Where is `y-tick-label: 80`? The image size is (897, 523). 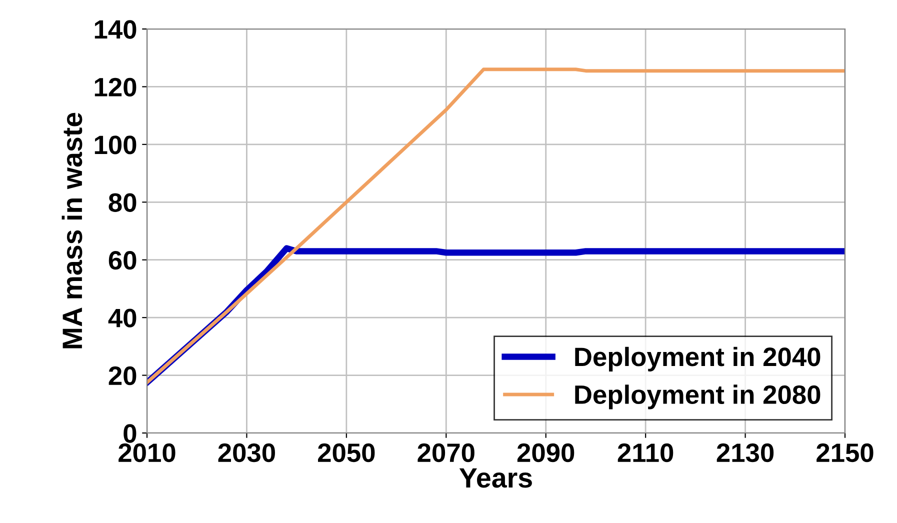
y-tick-label: 80 is located at coordinates (122, 202).